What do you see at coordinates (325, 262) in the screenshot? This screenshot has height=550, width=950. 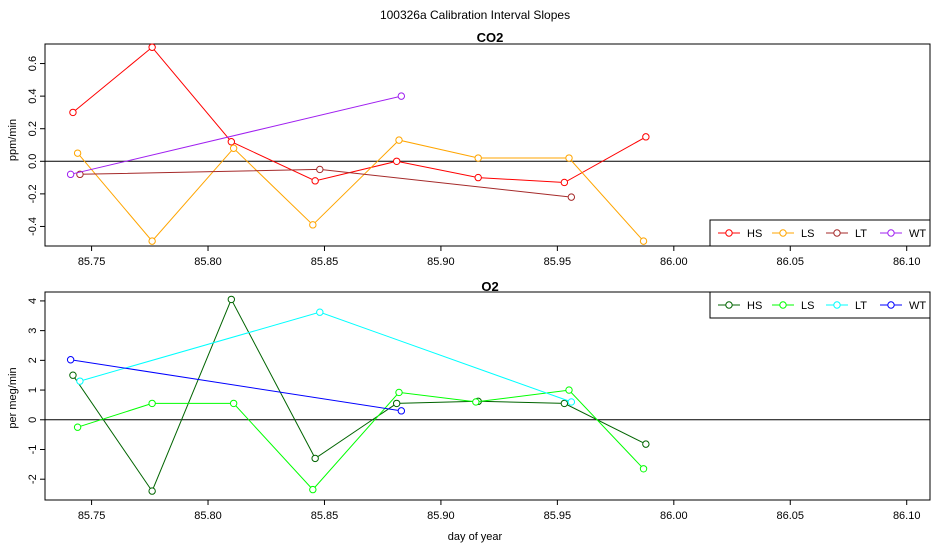 I see `co2-x-tick-label: 85.85` at bounding box center [325, 262].